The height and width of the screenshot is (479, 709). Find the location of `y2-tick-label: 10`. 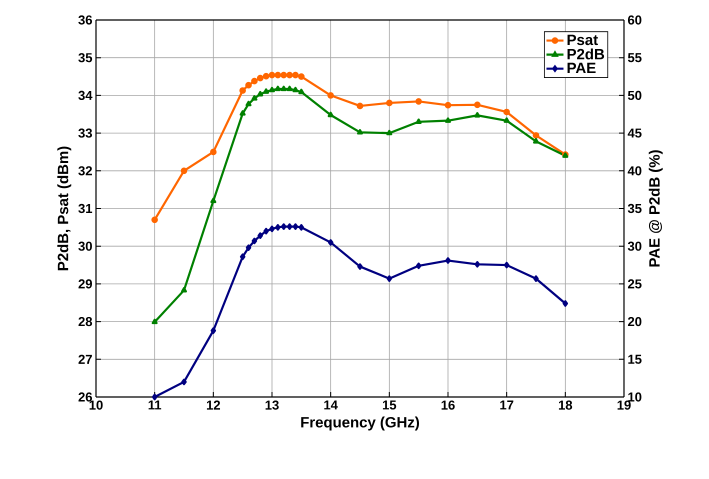

y2-tick-label: 10 is located at coordinates (635, 397).